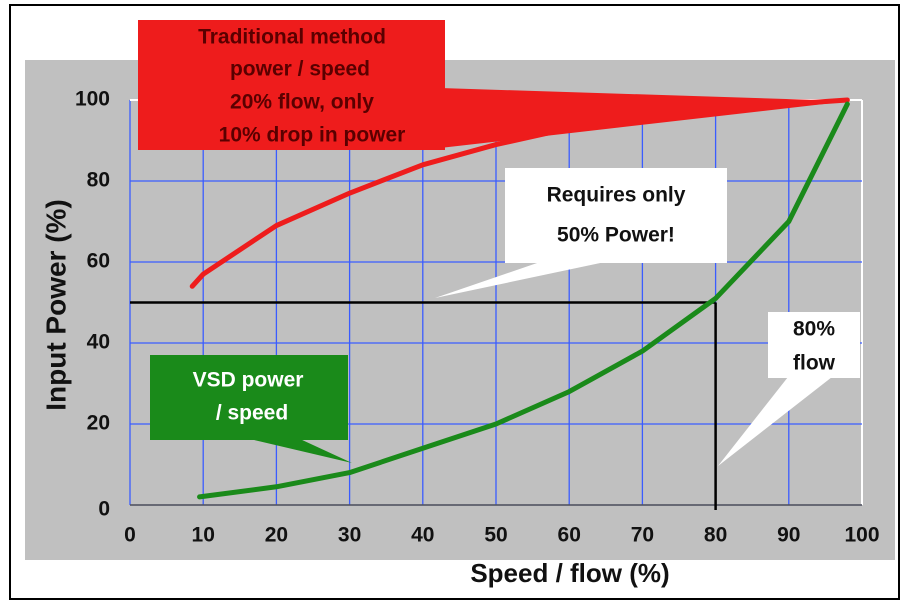  What do you see at coordinates (312, 135) in the screenshot?
I see `annotation: 10% drop in power` at bounding box center [312, 135].